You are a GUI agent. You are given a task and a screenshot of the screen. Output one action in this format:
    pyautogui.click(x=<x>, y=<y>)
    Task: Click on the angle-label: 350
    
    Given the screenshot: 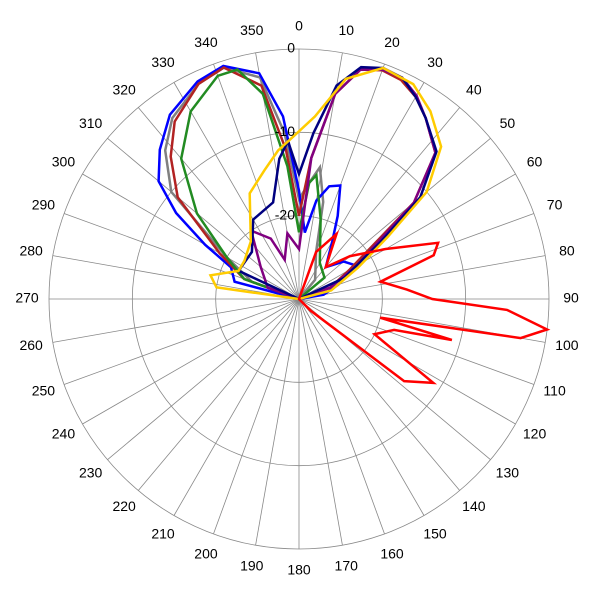 What is the action you would take?
    pyautogui.click(x=252, y=30)
    